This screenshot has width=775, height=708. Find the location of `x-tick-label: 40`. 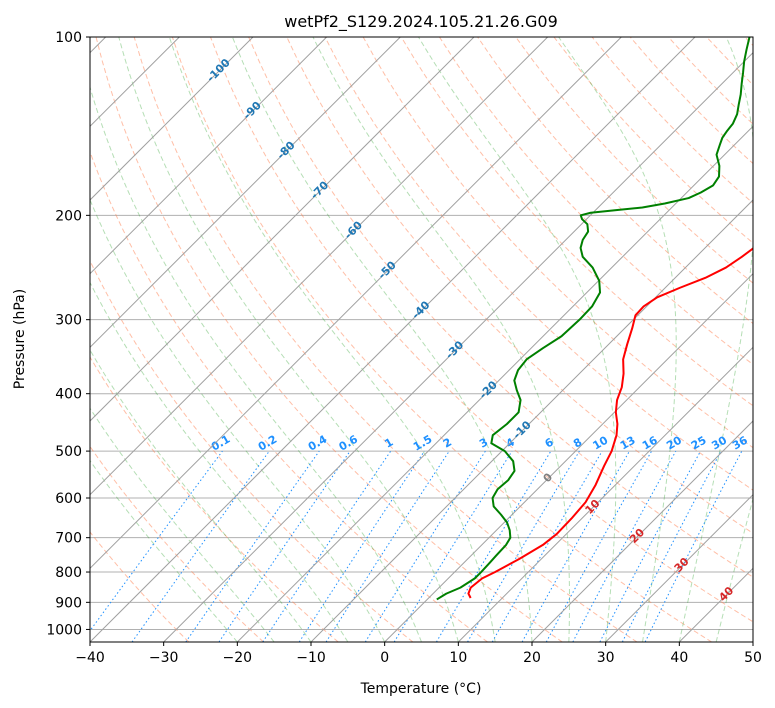

x-tick-label: 40 is located at coordinates (679, 658).